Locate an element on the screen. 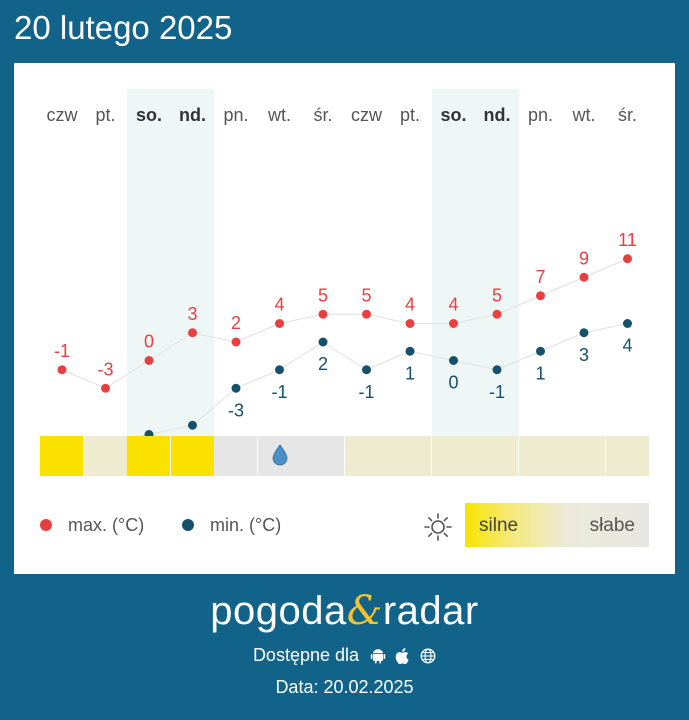 Image resolution: width=689 pixels, height=720 pixels. legend-max-label: max. (°C) is located at coordinates (106, 525).